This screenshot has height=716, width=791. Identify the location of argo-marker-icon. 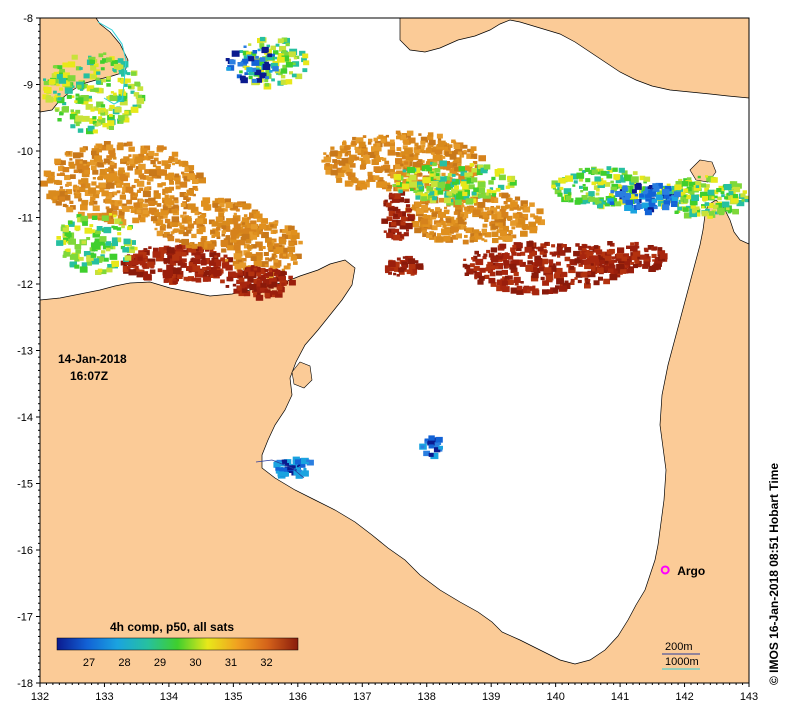
(665, 570).